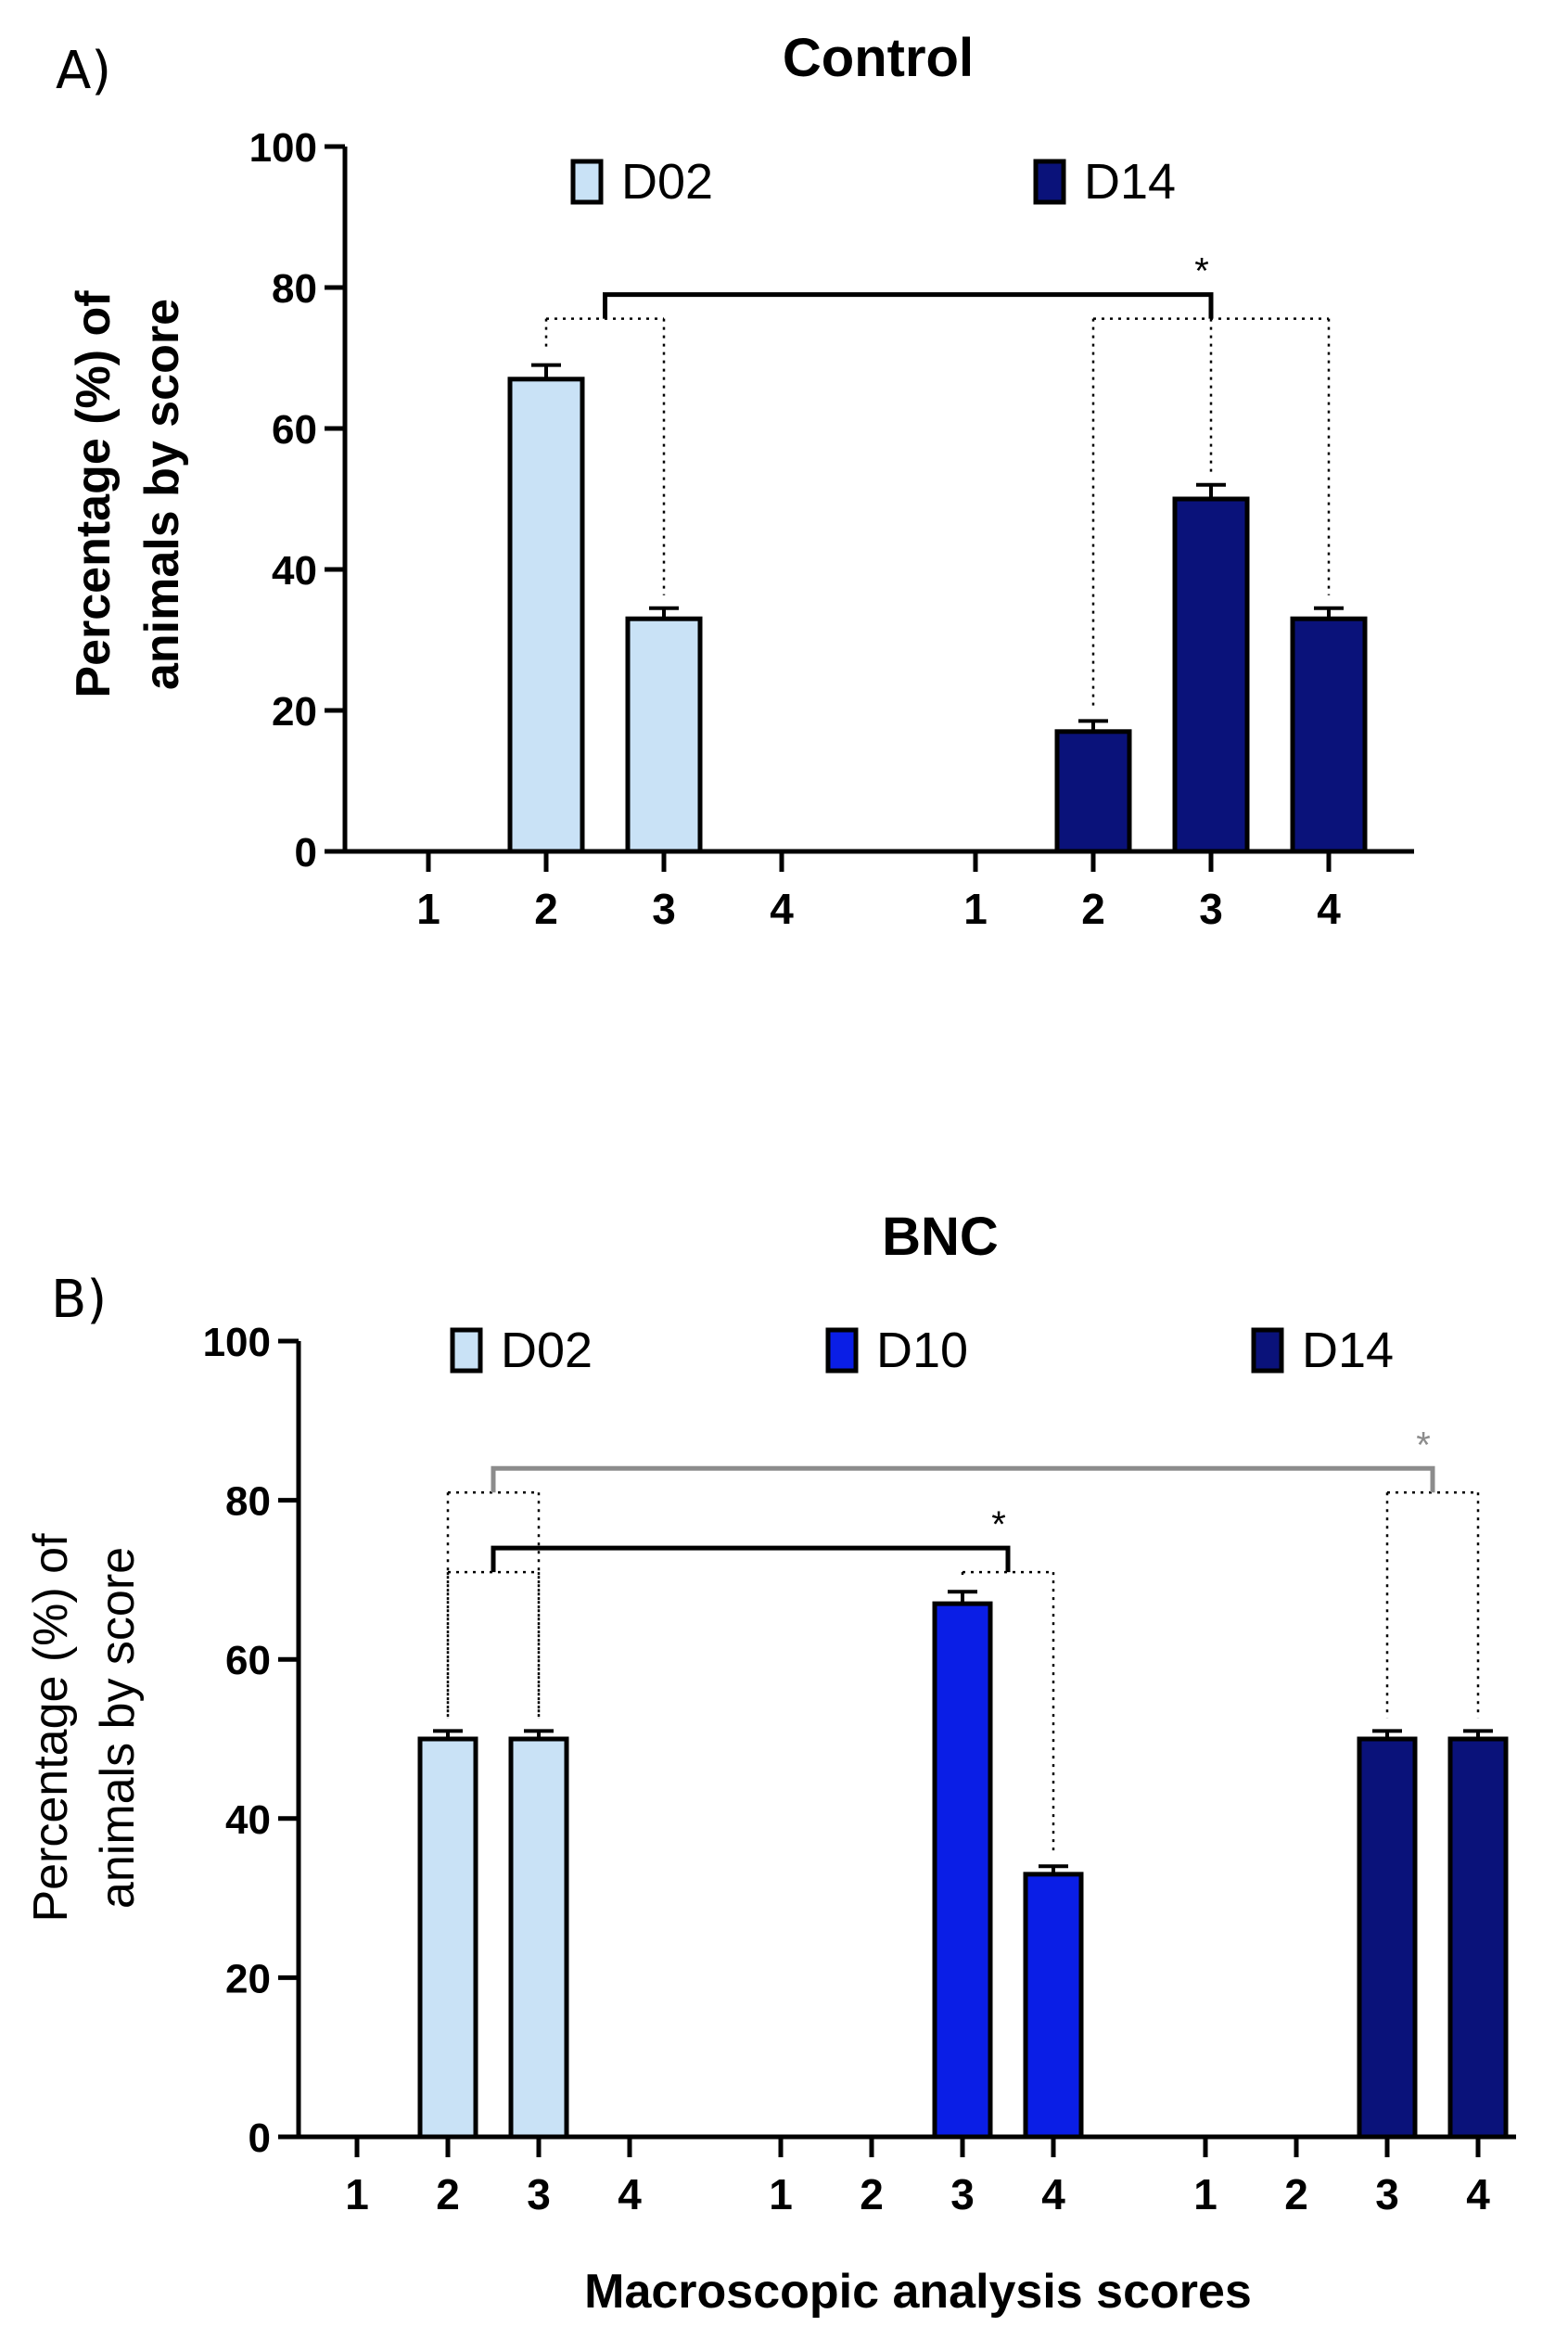  Describe the element at coordinates (83, 71) in the screenshot. I see `panel-a-label: A)` at that location.